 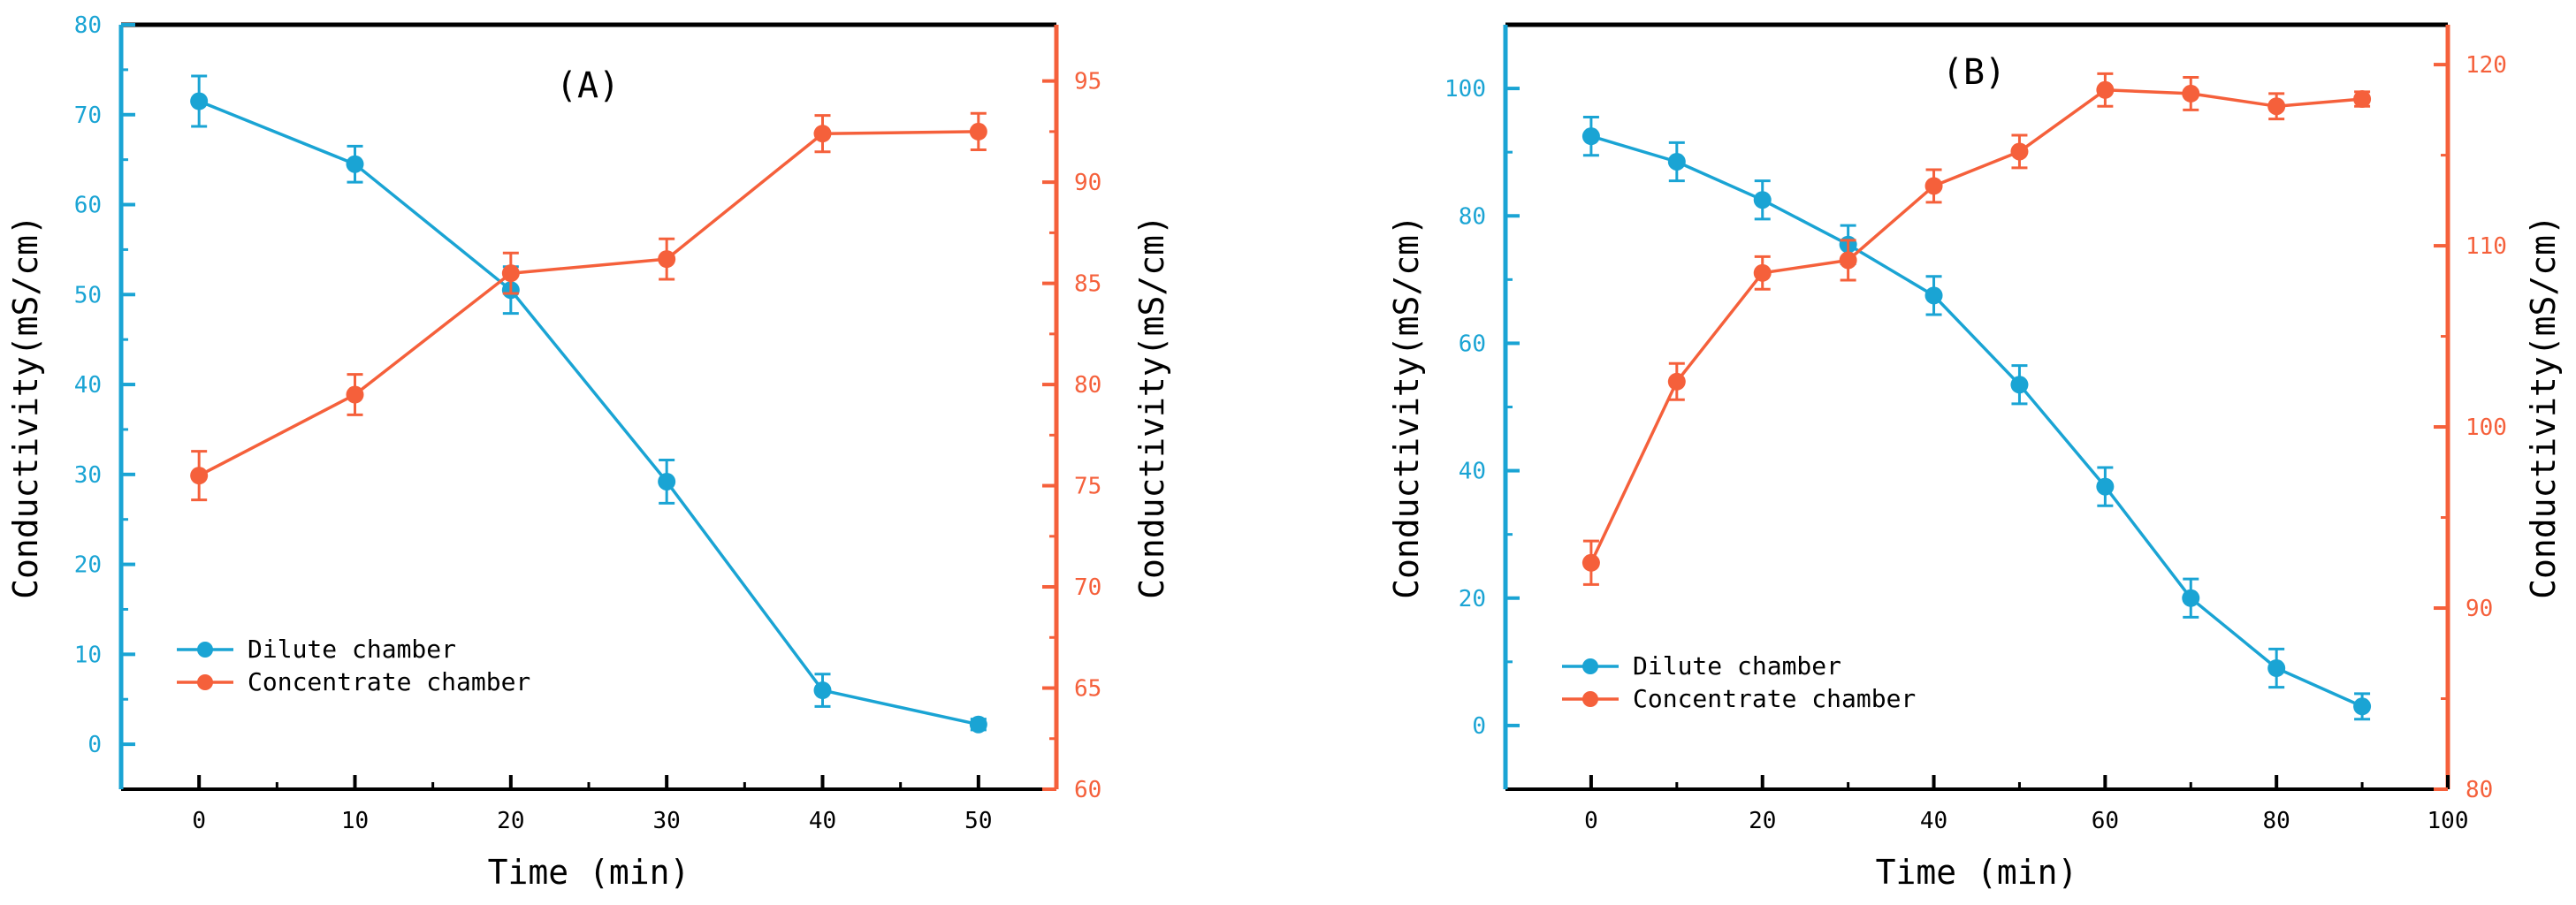 I want to click on right-y-tick-label: 75, so click(x=1087, y=487).